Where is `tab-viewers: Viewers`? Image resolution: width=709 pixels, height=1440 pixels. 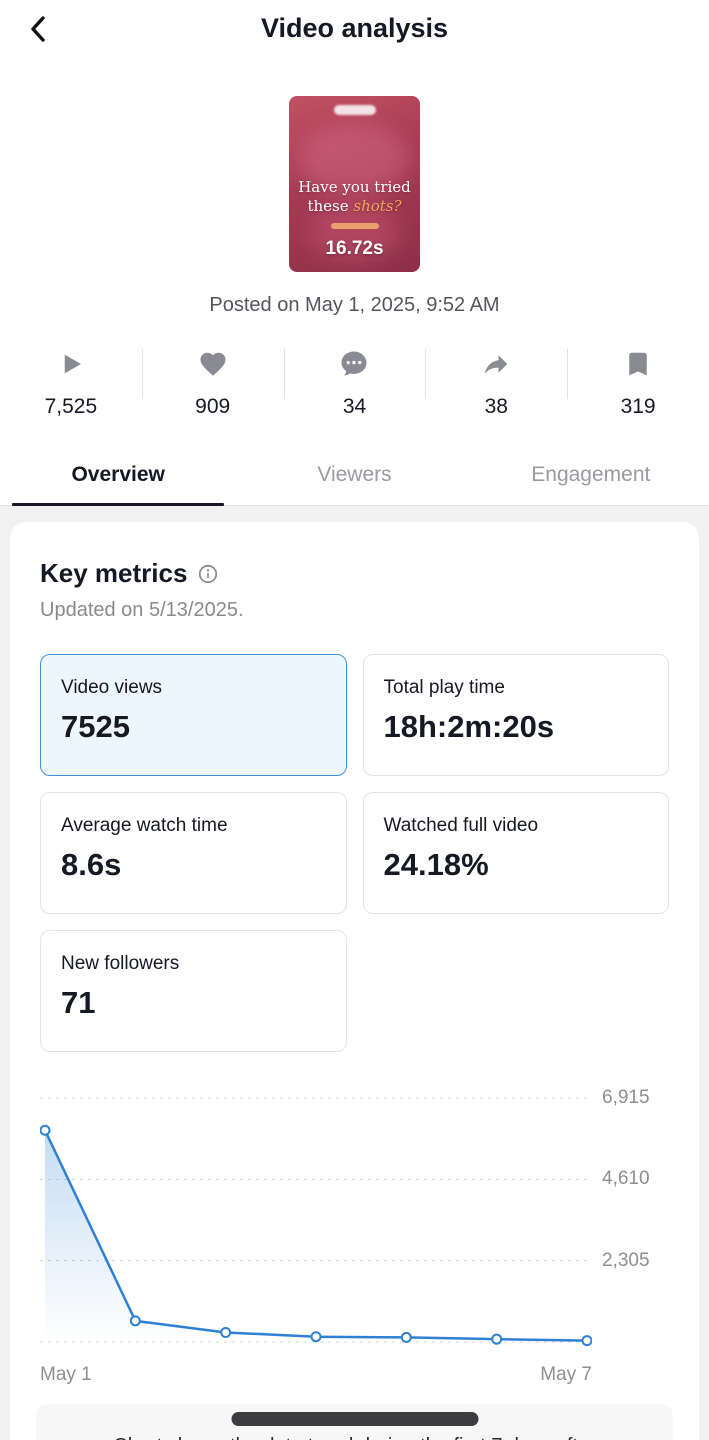 tab-viewers: Viewers is located at coordinates (354, 474).